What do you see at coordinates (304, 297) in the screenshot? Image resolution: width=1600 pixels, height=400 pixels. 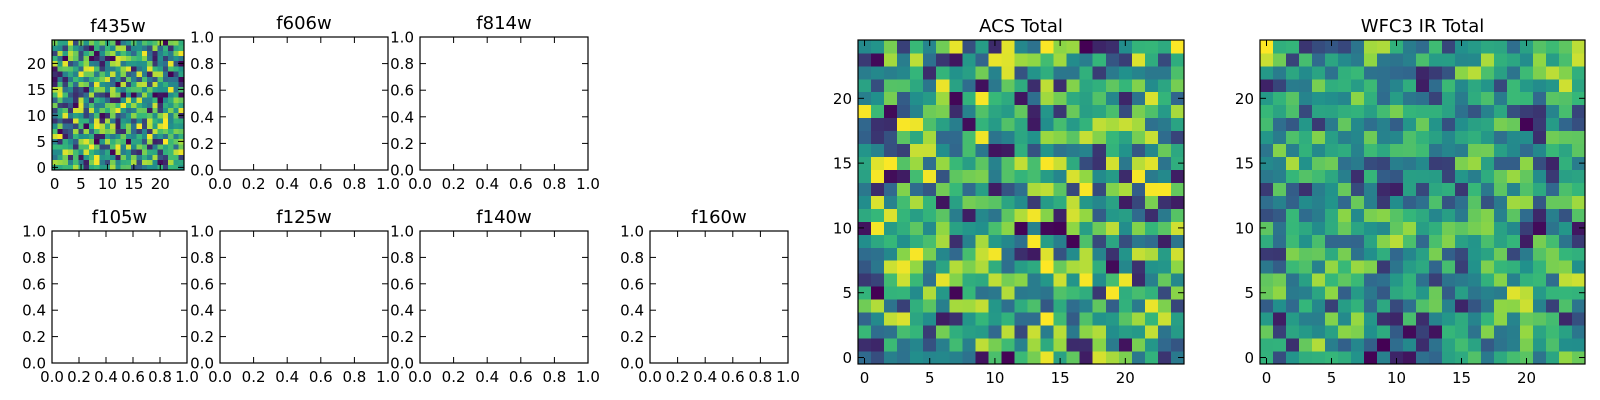 I see `axes-frame` at bounding box center [304, 297].